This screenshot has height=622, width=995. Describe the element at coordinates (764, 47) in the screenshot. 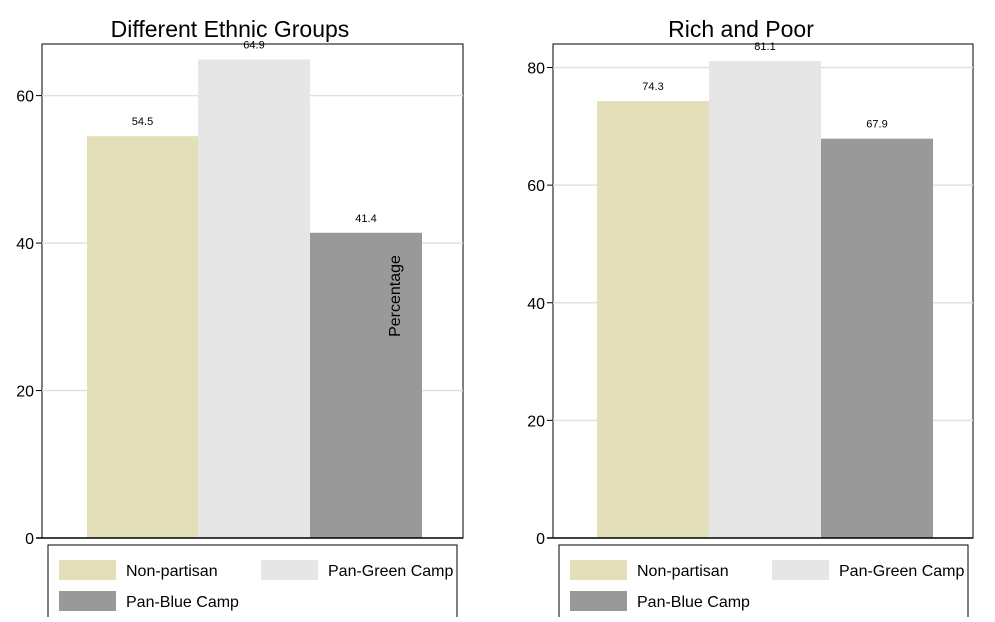

I see `bar-value-label: 81.1` at that location.